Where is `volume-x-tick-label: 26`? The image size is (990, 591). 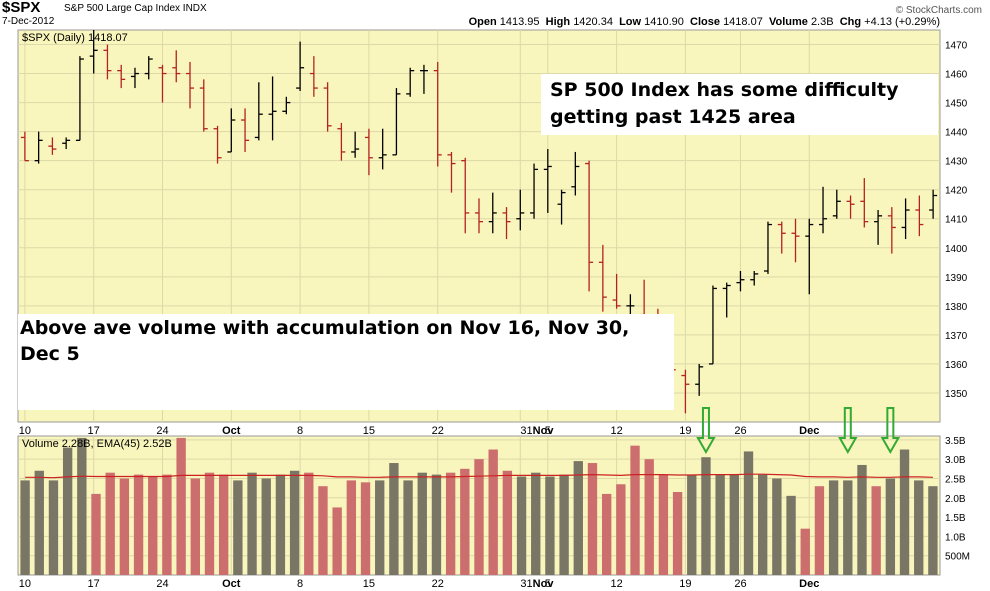 volume-x-tick-label: 26 is located at coordinates (740, 584).